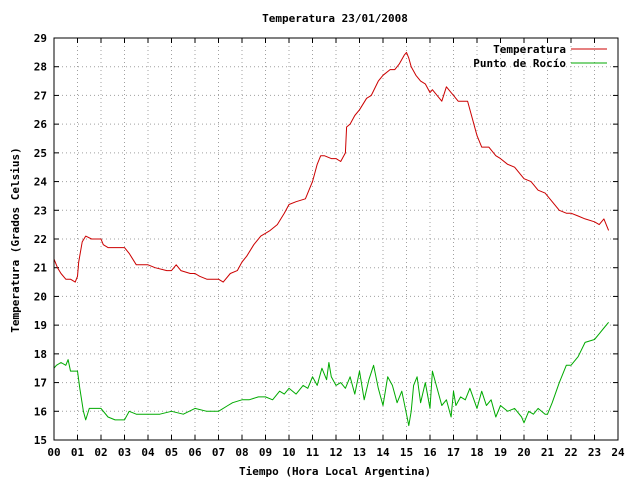 The height and width of the screenshot is (480, 640). What do you see at coordinates (40, 296) in the screenshot?
I see `y-tick-label: 20` at bounding box center [40, 296].